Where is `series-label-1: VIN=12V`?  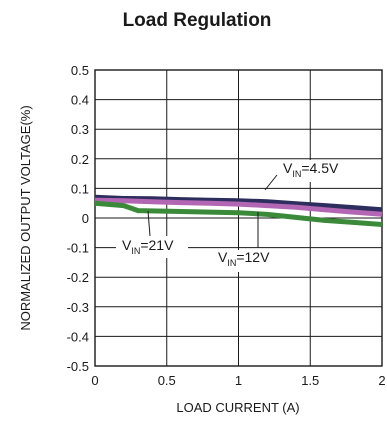
series-label-1: VIN=12V is located at coordinates (244, 258).